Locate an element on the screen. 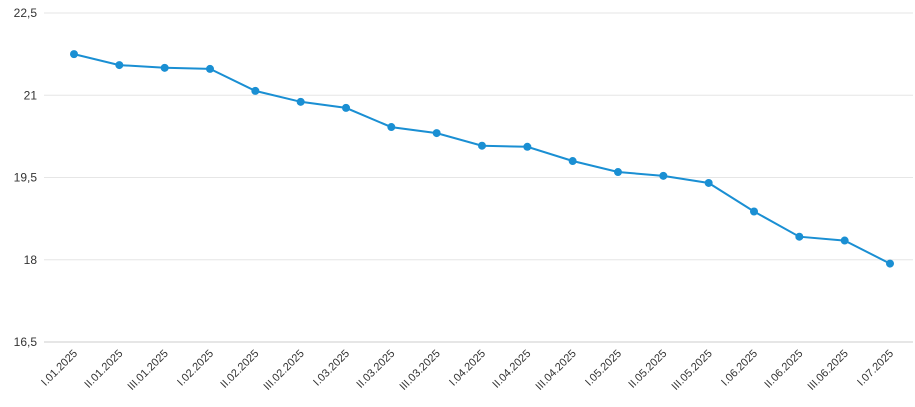 This screenshot has height=407, width=915. x-tick-label: I.04.2025 is located at coordinates (467, 368).